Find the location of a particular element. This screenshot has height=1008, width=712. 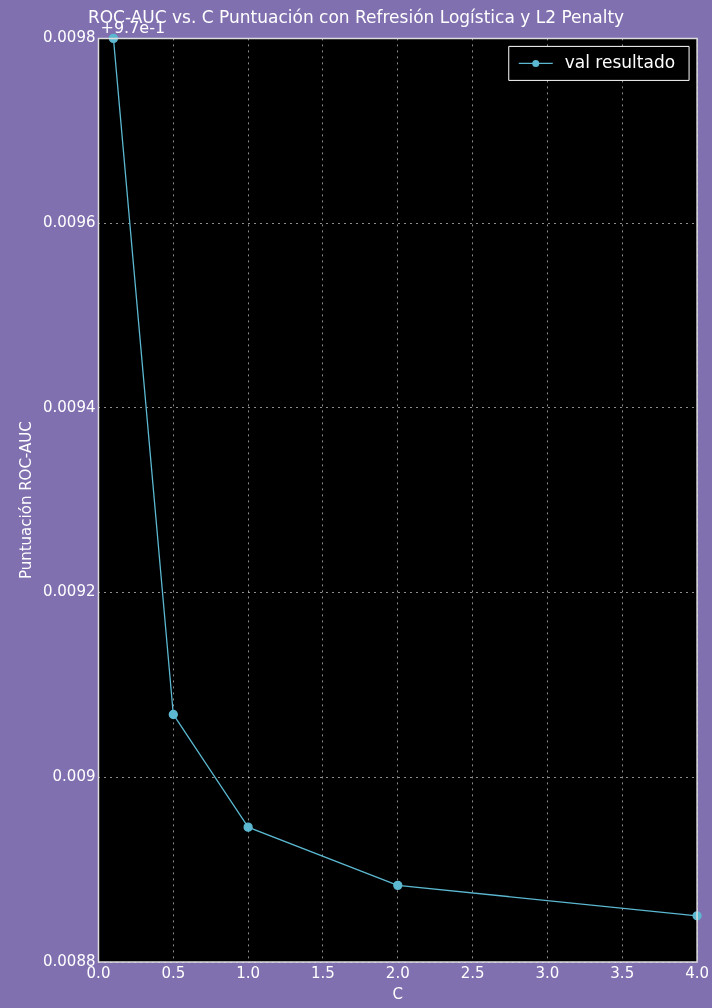

x-tick-label: 4.0 is located at coordinates (697, 972).